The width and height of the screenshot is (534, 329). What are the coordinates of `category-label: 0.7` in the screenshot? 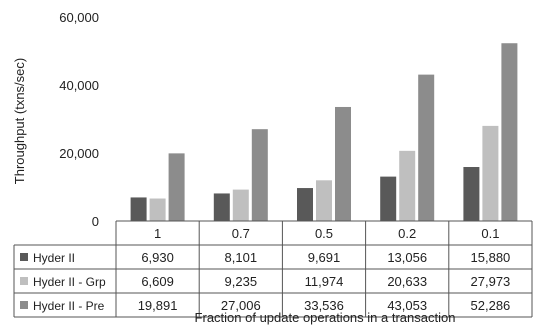 It's located at (241, 233).